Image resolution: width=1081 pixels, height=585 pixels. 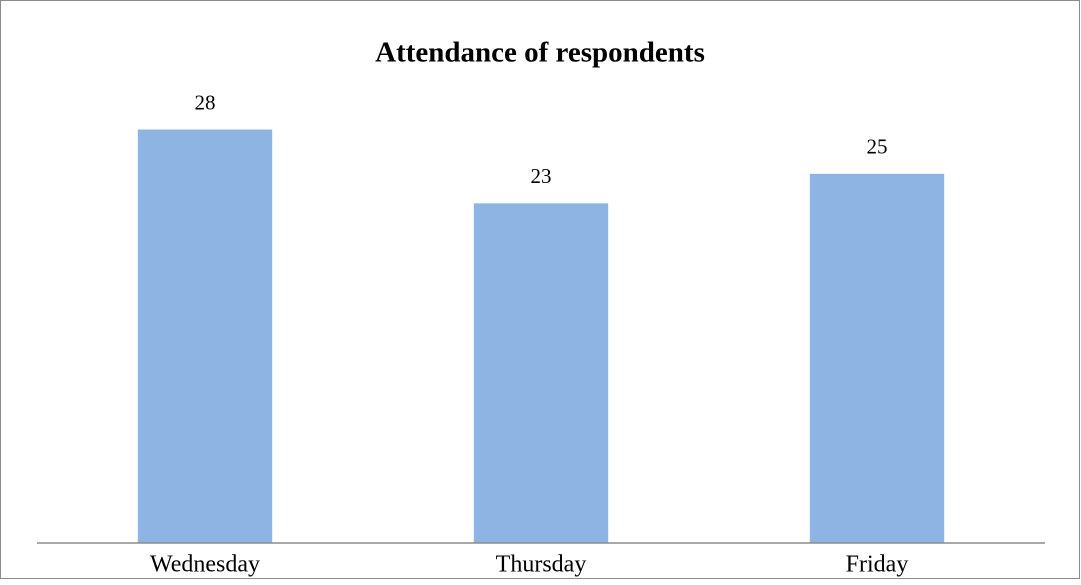 What do you see at coordinates (541, 565) in the screenshot?
I see `x-tick-label: Thursday` at bounding box center [541, 565].